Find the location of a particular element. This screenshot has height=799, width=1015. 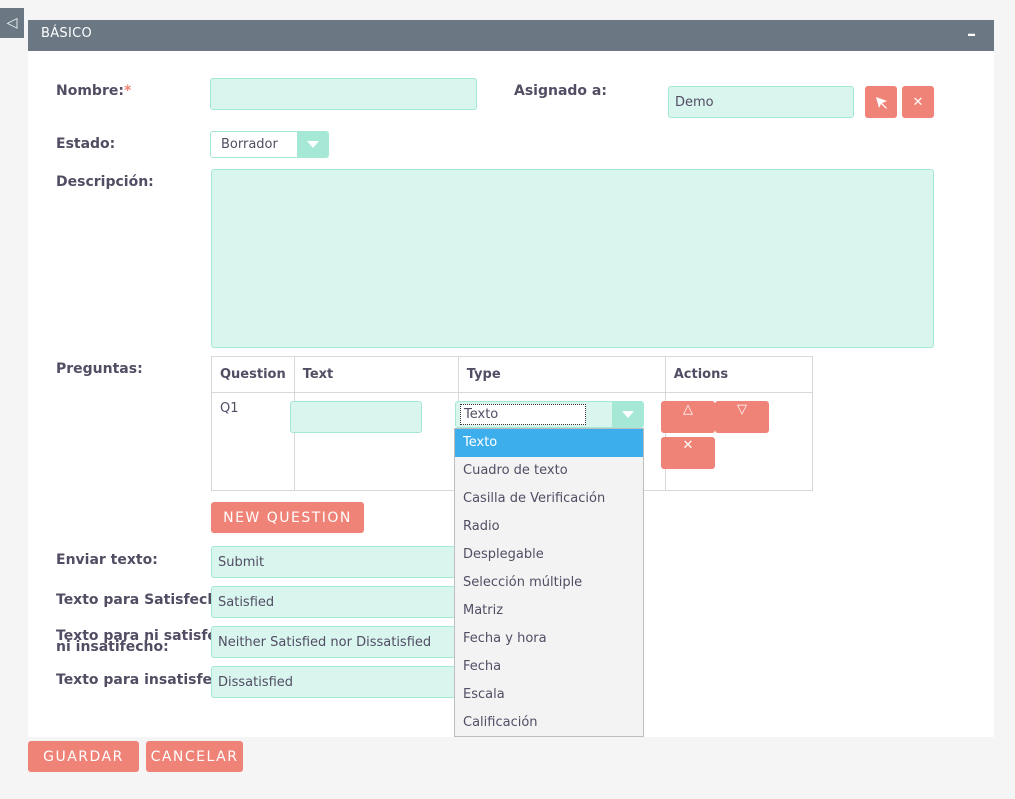

dropdown-option: Escala is located at coordinates (484, 694).